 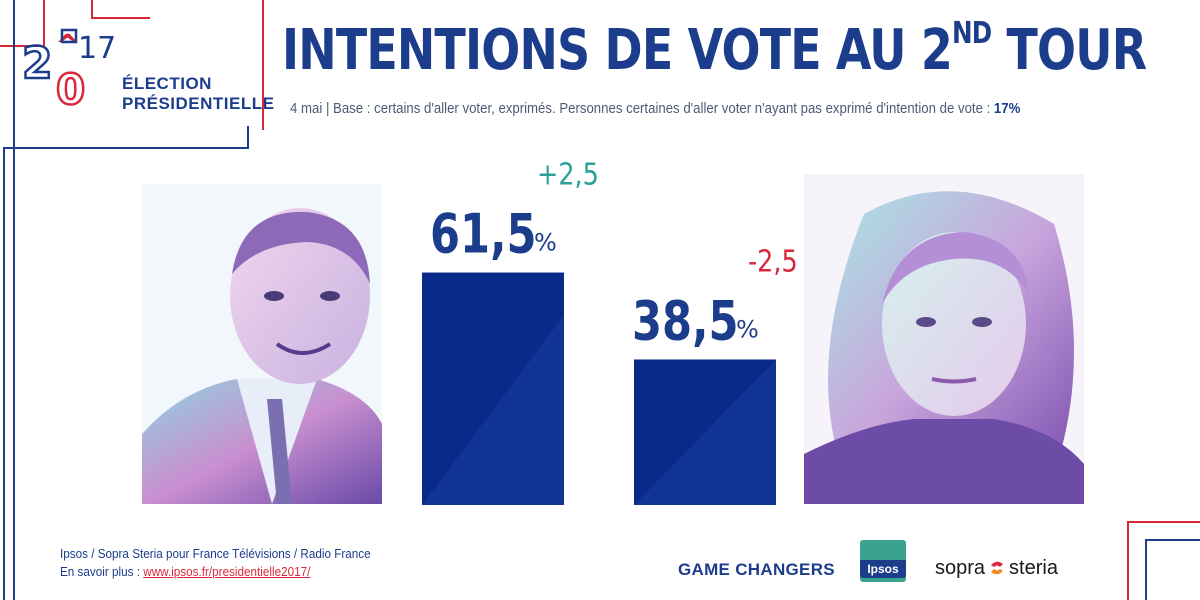 What do you see at coordinates (227, 571) in the screenshot?
I see `more-link: www.ipsos.fr/presidentielle2017/` at bounding box center [227, 571].